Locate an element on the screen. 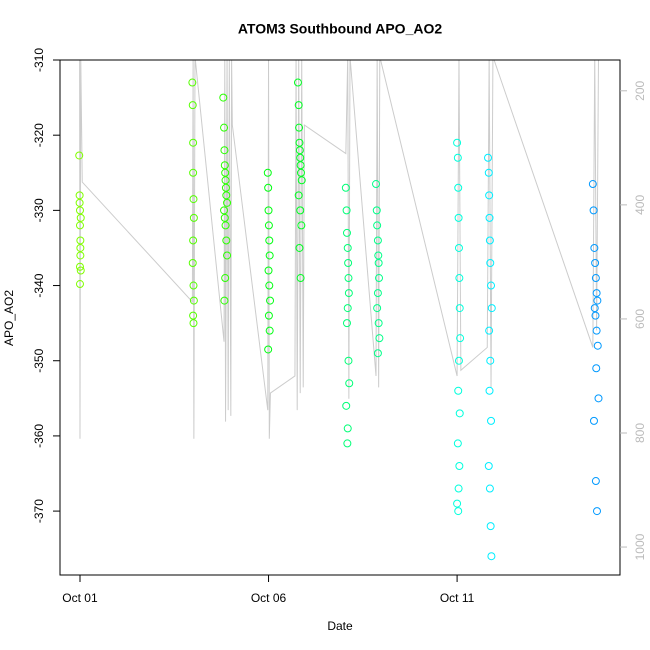 The width and height of the screenshot is (650, 650). chart-title: ATOM3 Southbound APO_AO2 is located at coordinates (340, 29).